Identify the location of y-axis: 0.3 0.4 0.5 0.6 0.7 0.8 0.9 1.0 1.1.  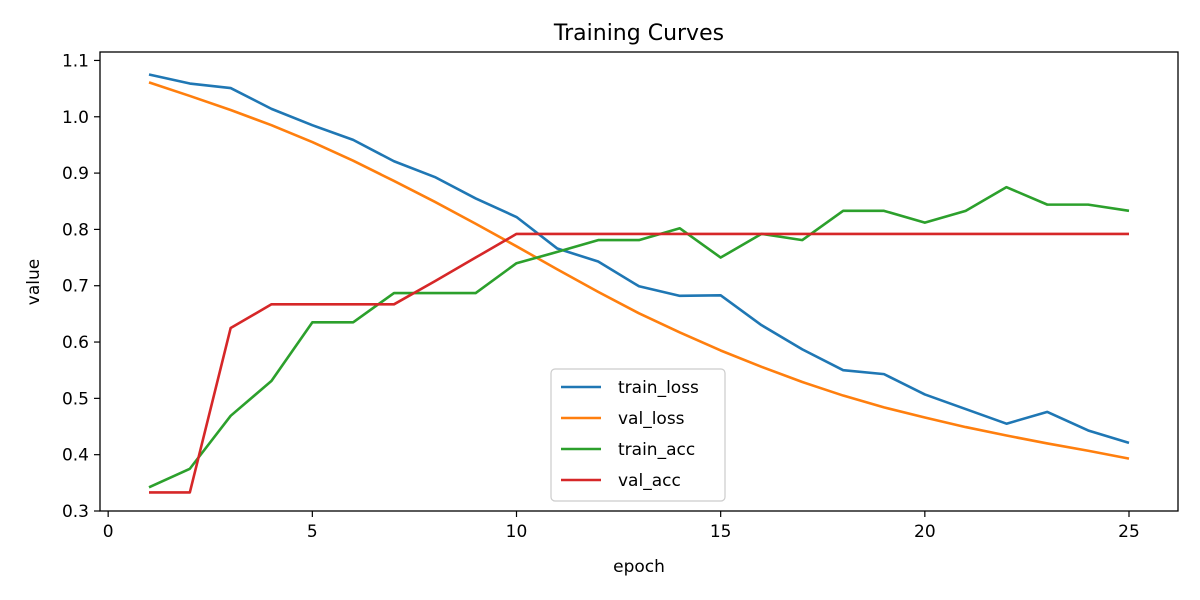
(81, 286).